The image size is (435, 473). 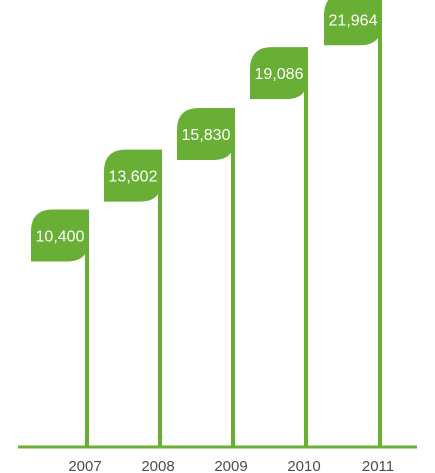 I want to click on x-tick-label-2009: 2009, so click(x=230, y=465).